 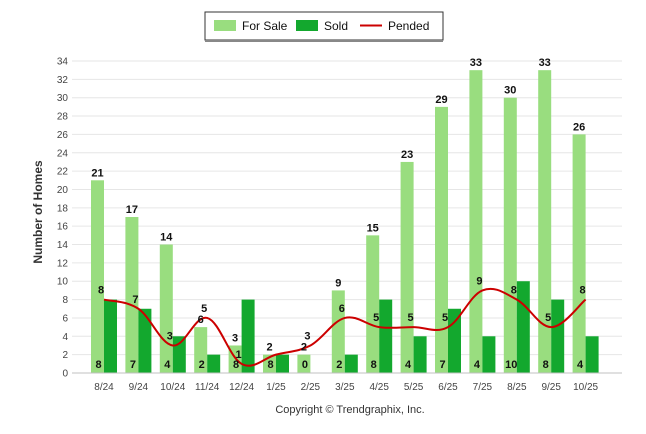 What do you see at coordinates (63, 263) in the screenshot?
I see `y-tick-label: 12` at bounding box center [63, 263].